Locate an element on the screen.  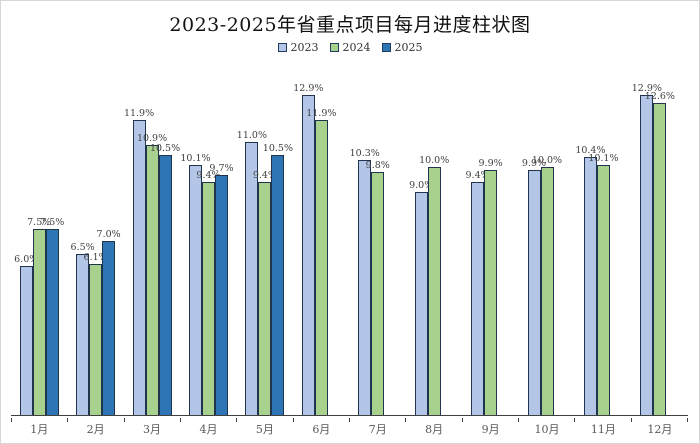
bar-2023-5月 is located at coordinates (252, 278).